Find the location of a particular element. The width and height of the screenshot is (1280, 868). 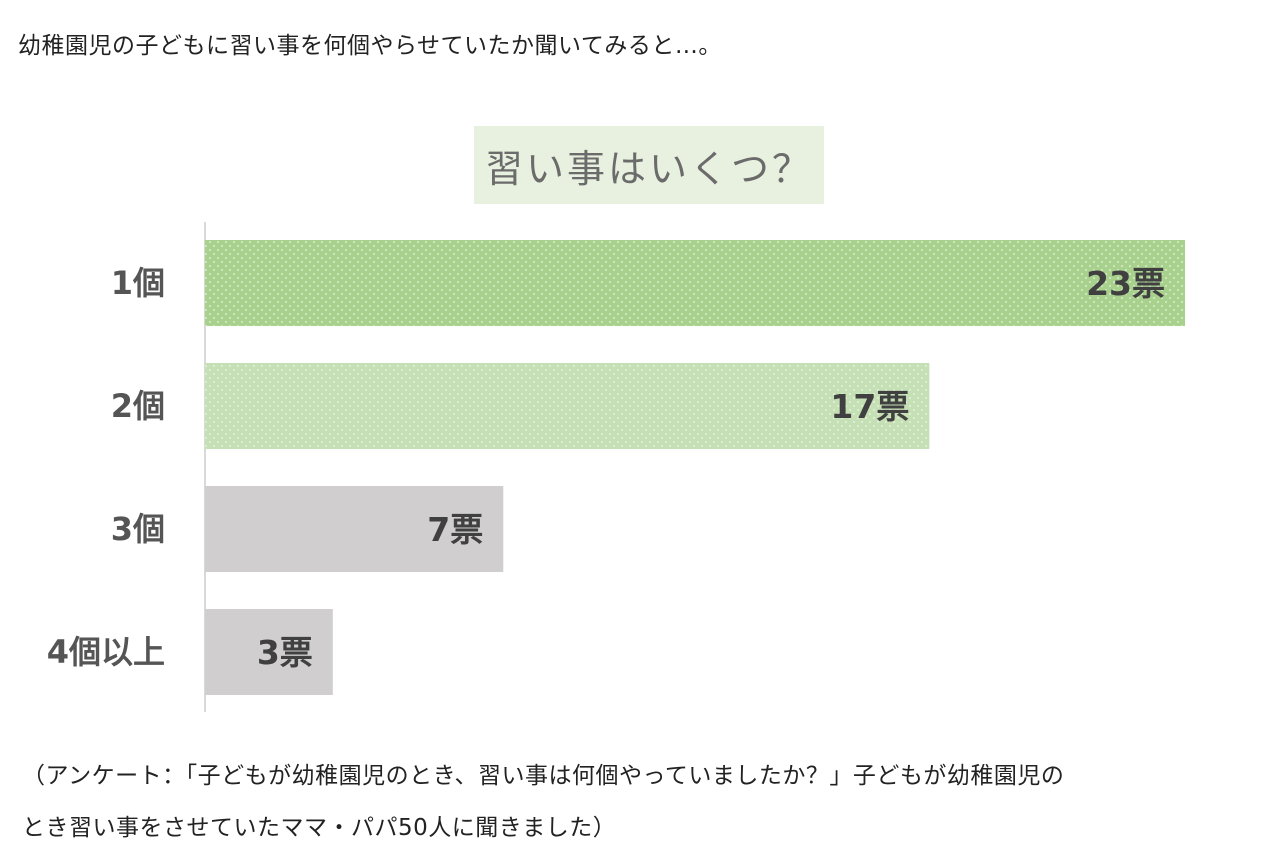

category-label-2: 2個 is located at coordinates (138, 406).